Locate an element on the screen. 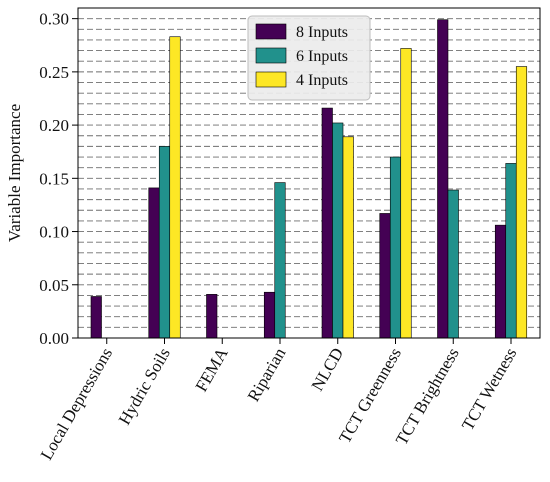 Image resolution: width=550 pixels, height=482 pixels. x-tick-label: TCT Wetness is located at coordinates (489, 389).